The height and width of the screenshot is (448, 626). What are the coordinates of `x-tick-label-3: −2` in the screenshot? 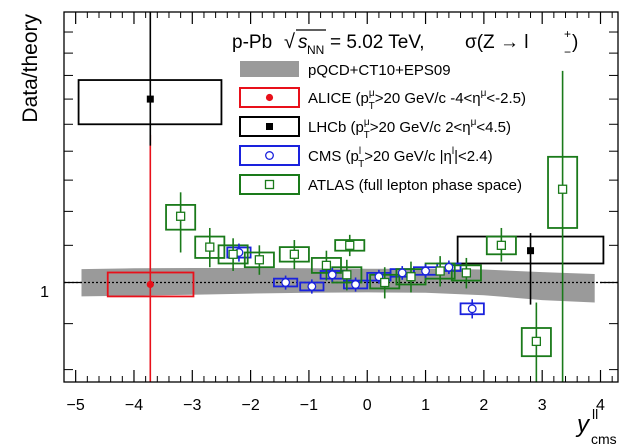 It's located at (250, 405).